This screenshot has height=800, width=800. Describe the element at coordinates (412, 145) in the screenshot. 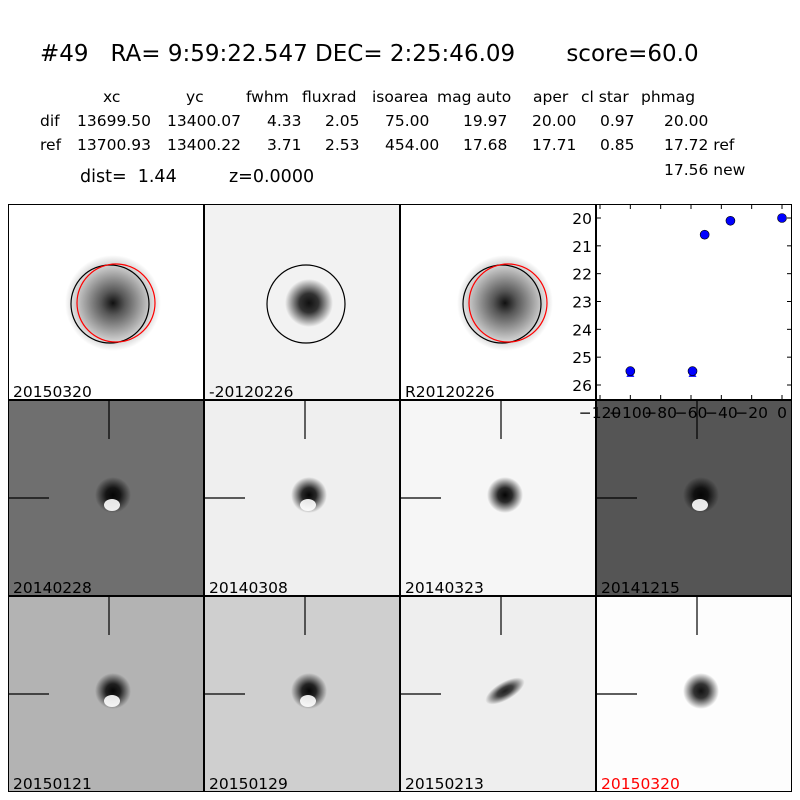

I see `table-cell: 454.00` at that location.